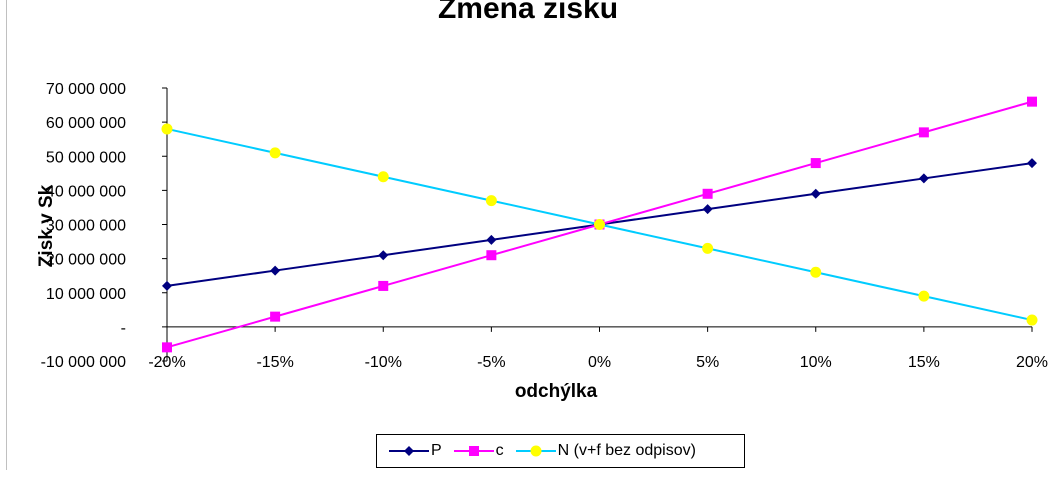 The image size is (1064, 477). What do you see at coordinates (1032, 362) in the screenshot?
I see `x-tick-label: 20%` at bounding box center [1032, 362].